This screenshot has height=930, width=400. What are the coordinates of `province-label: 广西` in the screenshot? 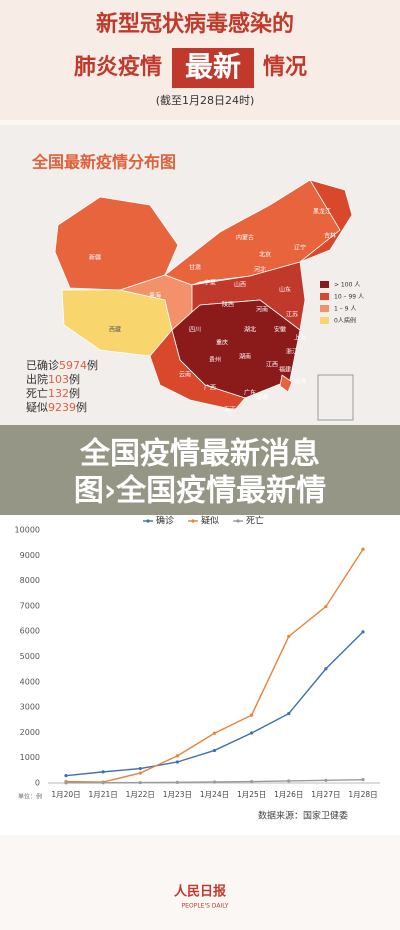 It's located at (210, 388).